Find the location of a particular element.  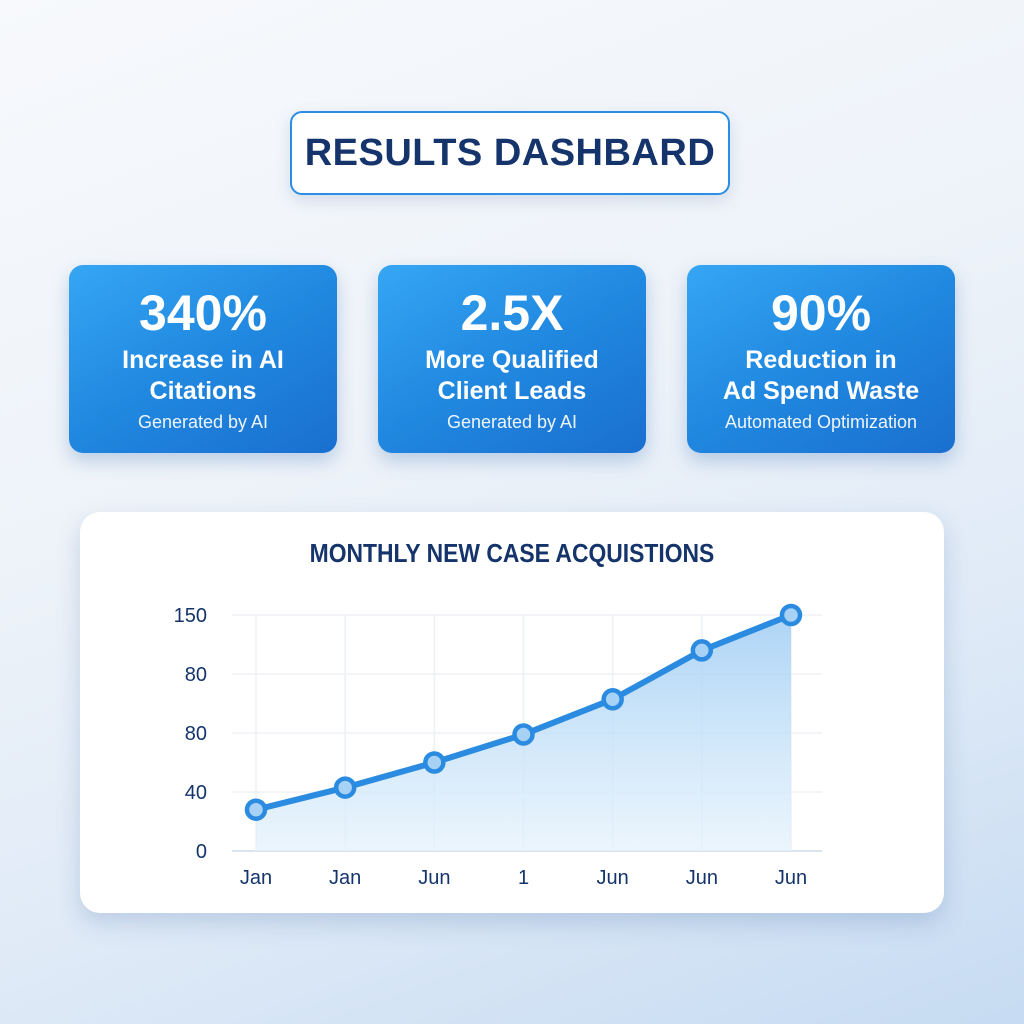

y-tick-label: 0 is located at coordinates (201, 852).